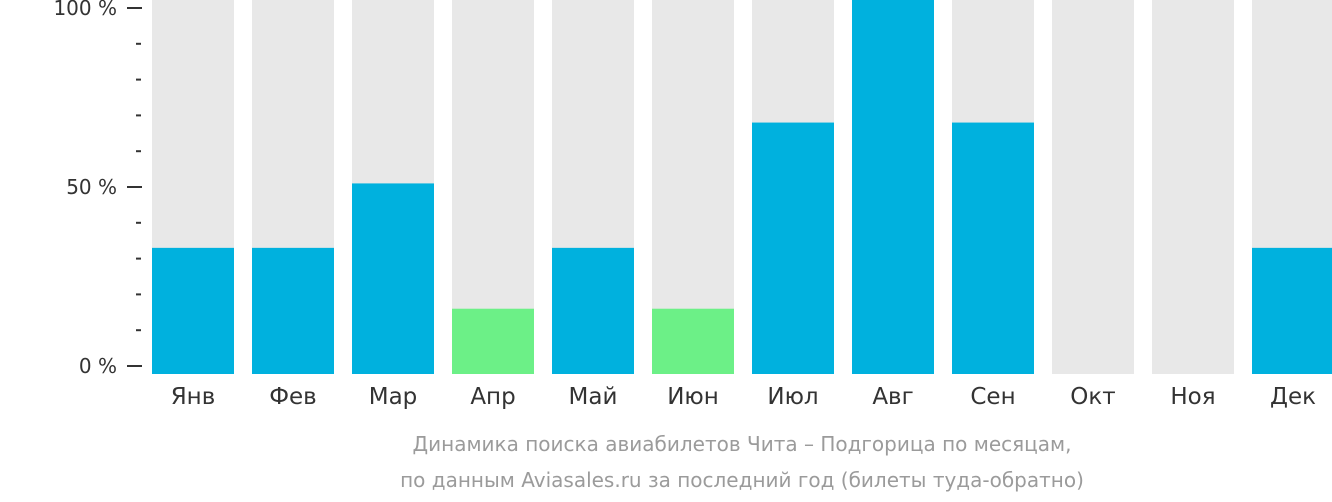  I want to click on x-tick-label: Мар, so click(393, 397).